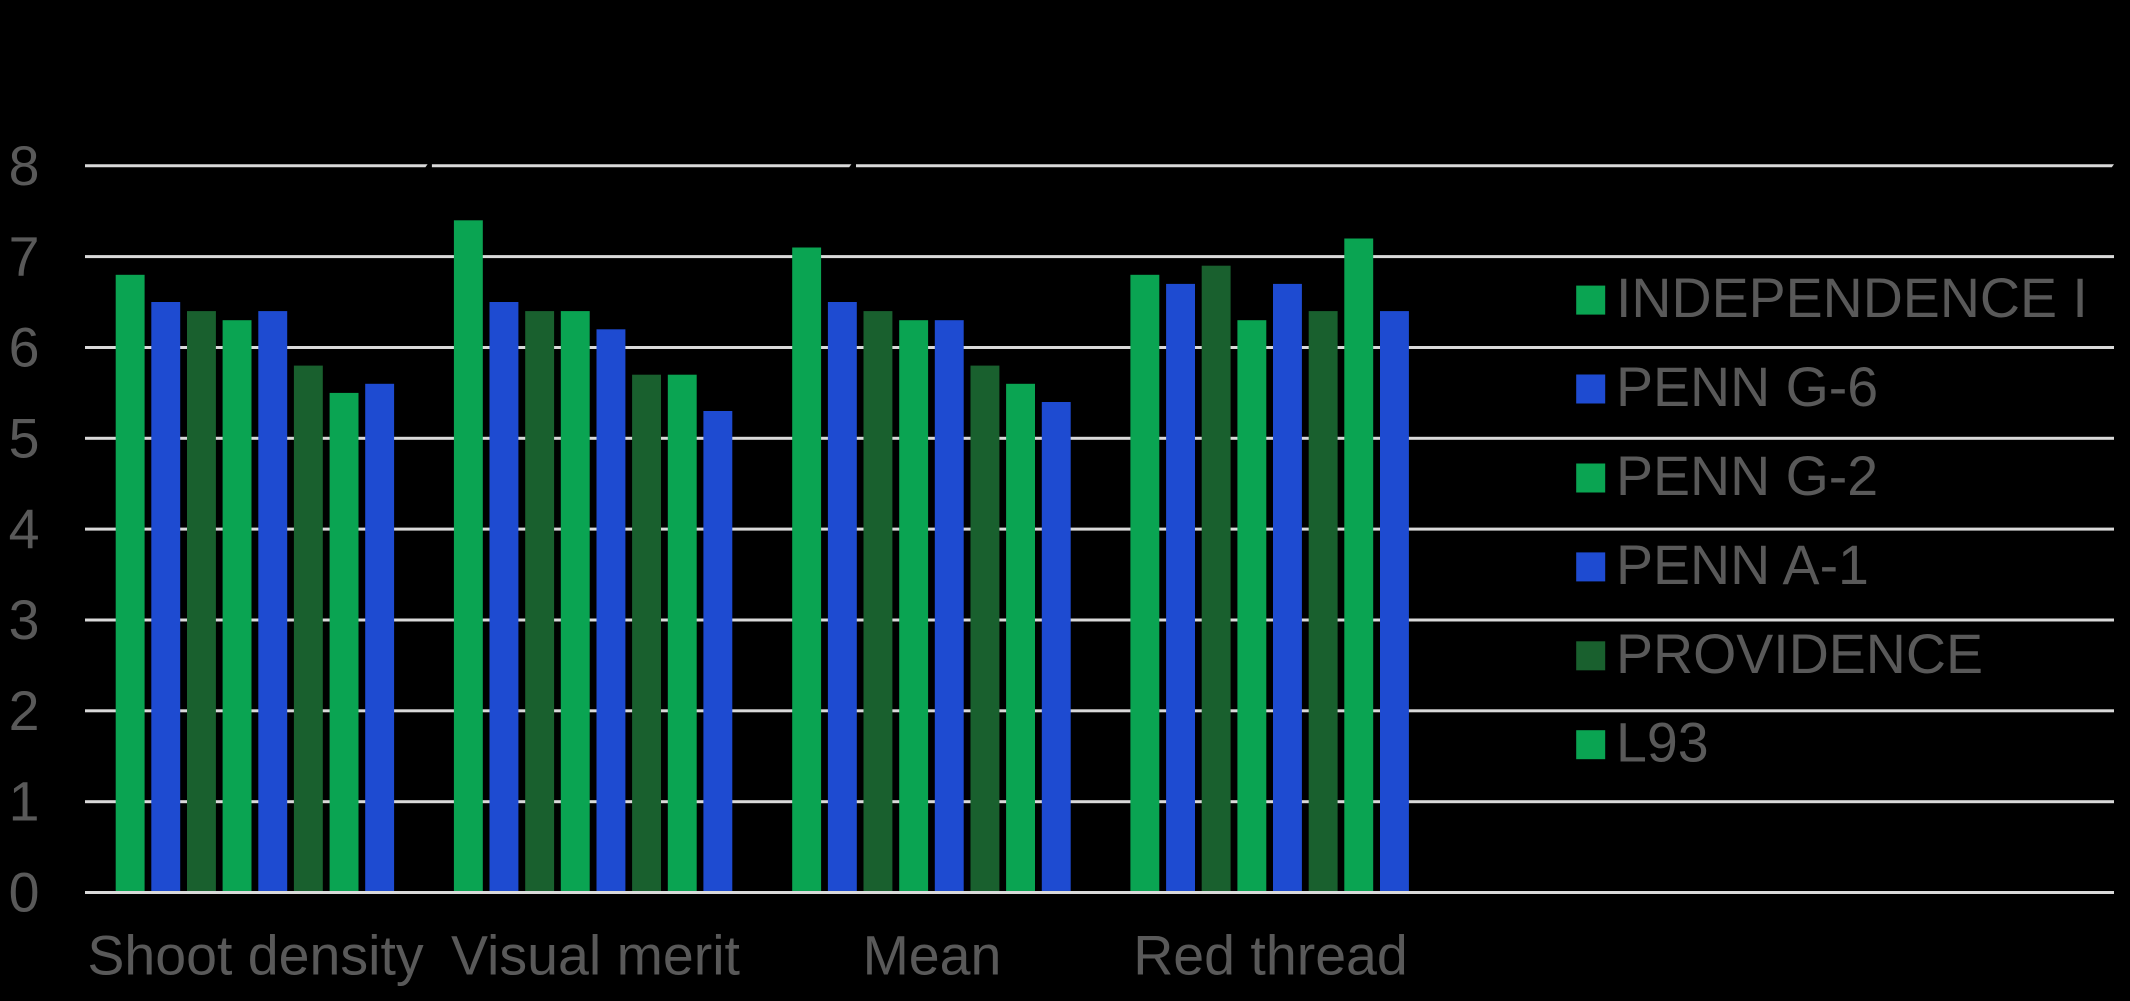  What do you see at coordinates (24, 438) in the screenshot?
I see `svg-text: 5` at bounding box center [24, 438].